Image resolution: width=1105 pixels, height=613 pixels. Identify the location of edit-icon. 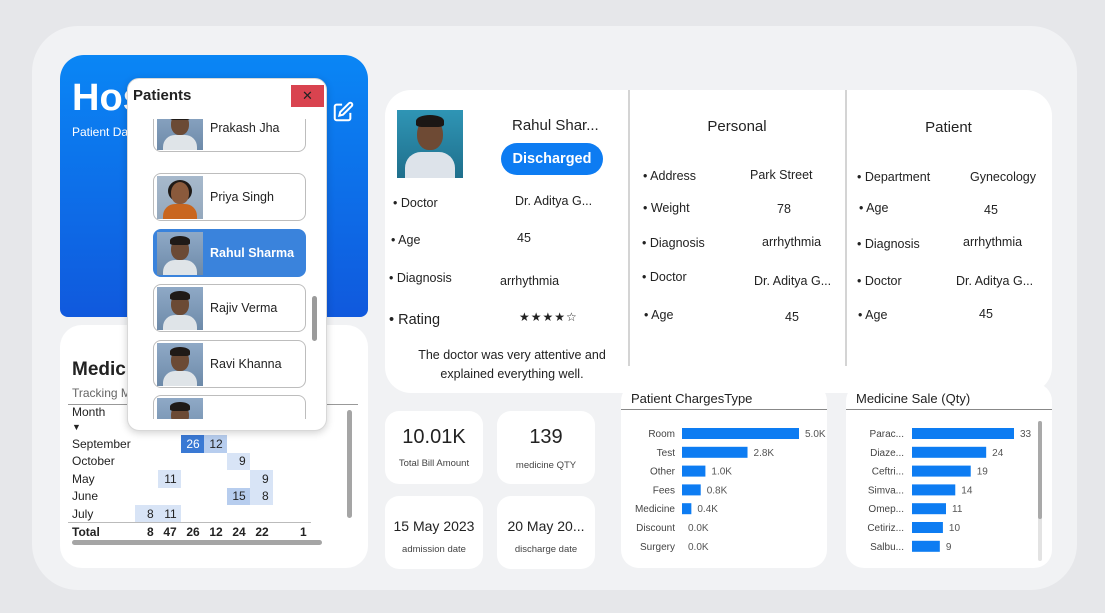
(343, 112).